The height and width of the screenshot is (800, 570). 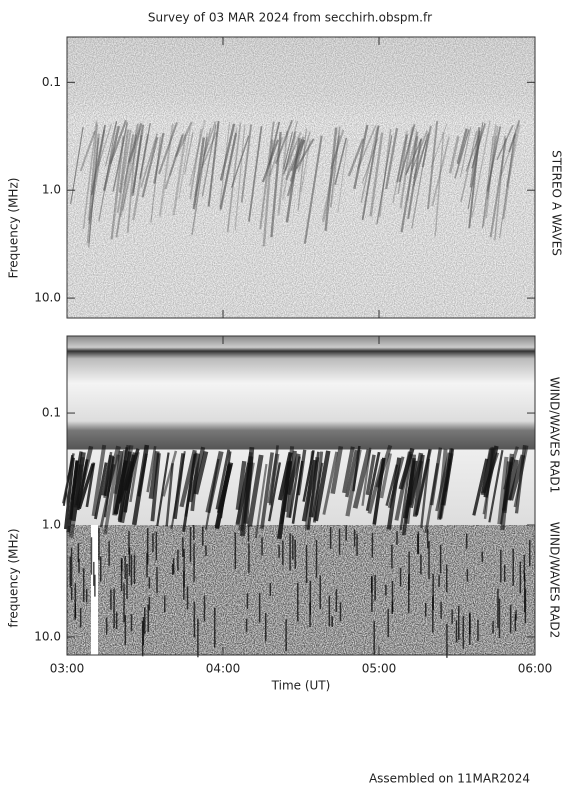 I want to click on x-tick-label: 04:00, so click(x=223, y=669).